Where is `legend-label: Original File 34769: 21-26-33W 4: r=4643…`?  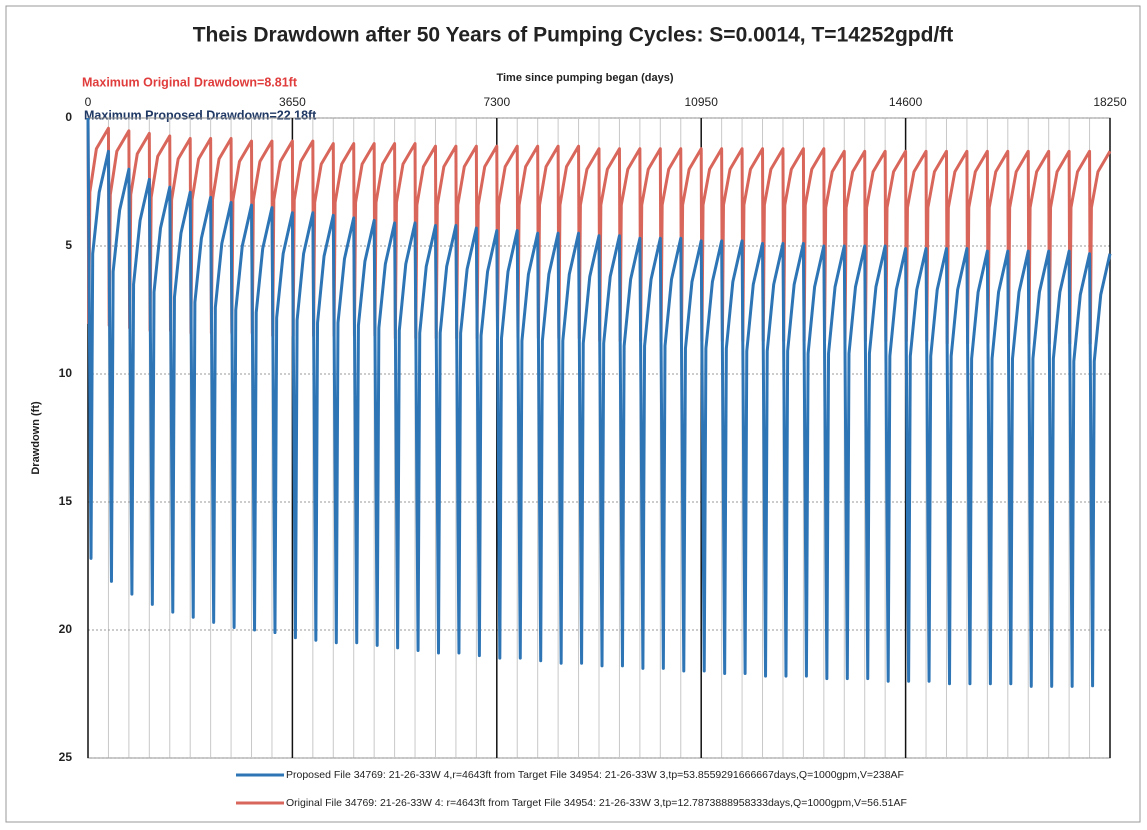
legend-label: Original File 34769: 21-26-33W 4: r=4643… is located at coordinates (596, 803).